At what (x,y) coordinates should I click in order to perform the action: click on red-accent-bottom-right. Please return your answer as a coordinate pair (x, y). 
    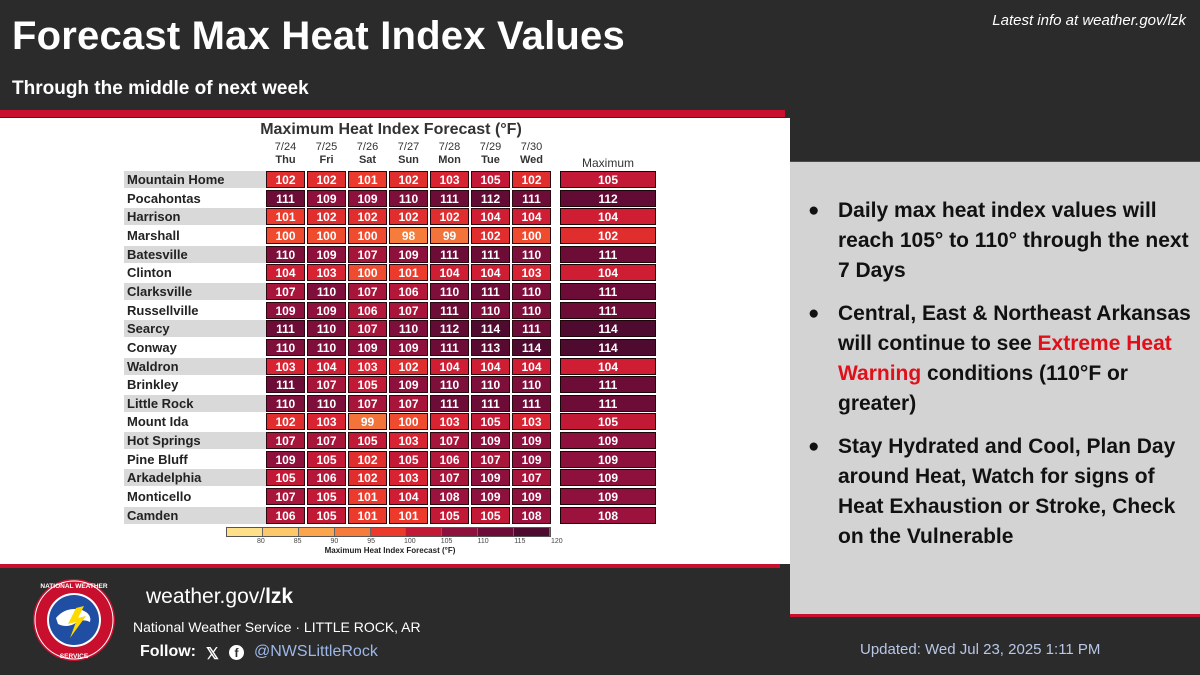
    Looking at the image, I should click on (995, 614).